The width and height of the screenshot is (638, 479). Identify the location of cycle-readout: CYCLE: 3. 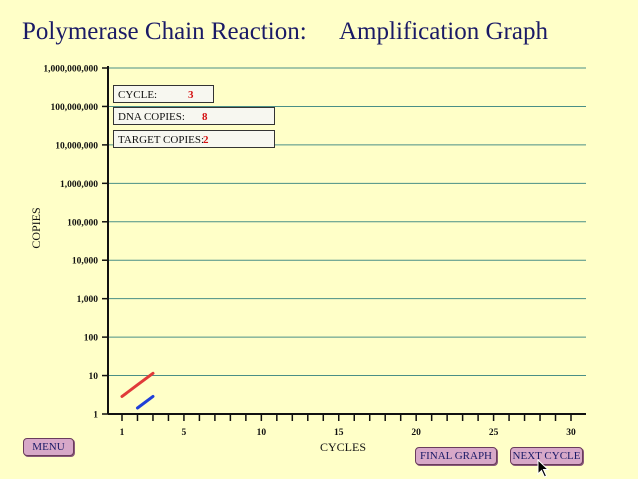
(163, 94).